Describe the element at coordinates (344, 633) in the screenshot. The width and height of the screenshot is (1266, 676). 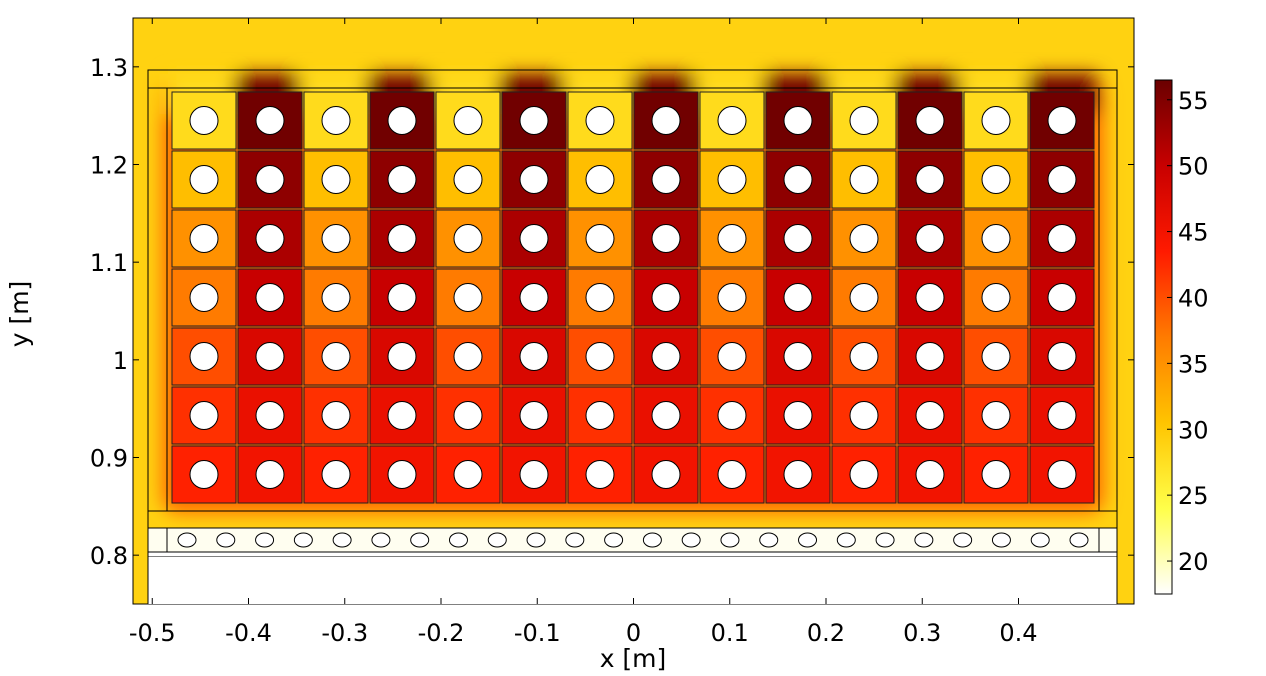
I see `x-tick-label: -0.3` at that location.